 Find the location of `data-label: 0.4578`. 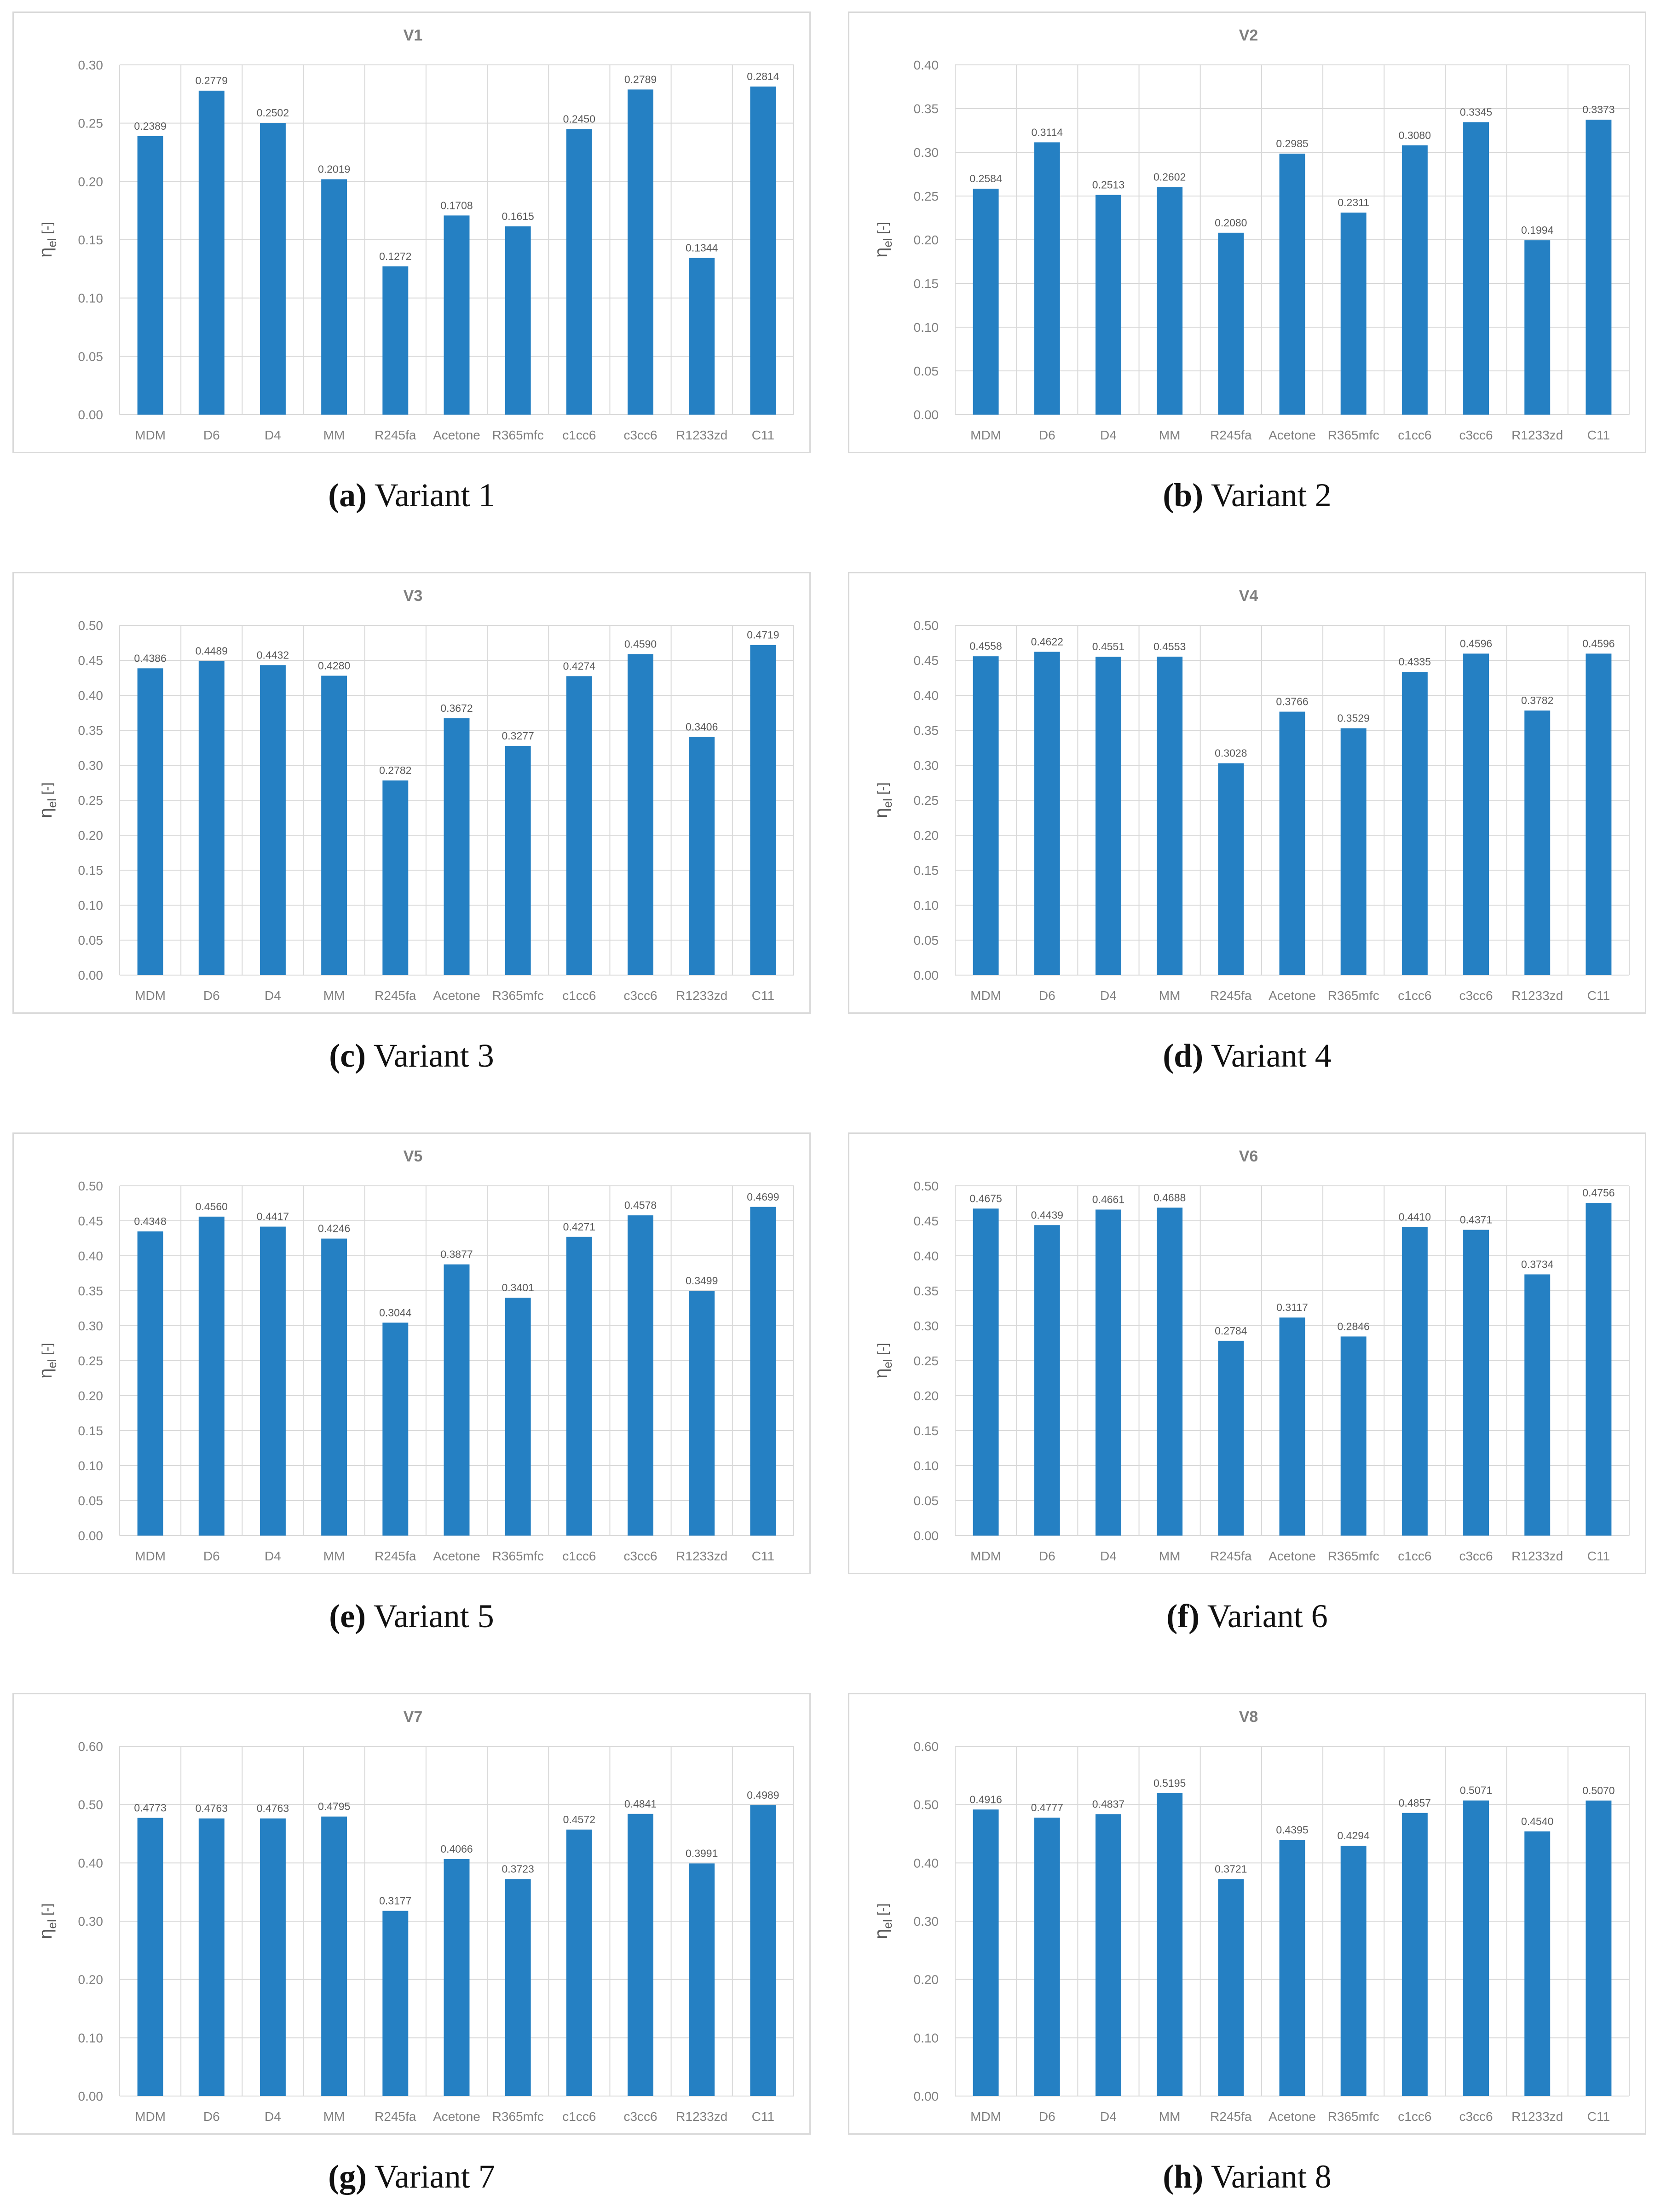

data-label: 0.4578 is located at coordinates (640, 1205).